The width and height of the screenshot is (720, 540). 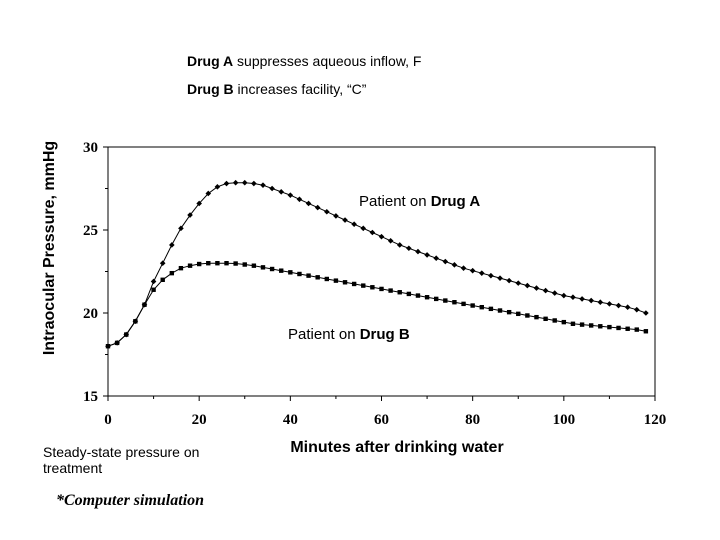 What do you see at coordinates (199, 420) in the screenshot?
I see `x-tick-label: 20` at bounding box center [199, 420].